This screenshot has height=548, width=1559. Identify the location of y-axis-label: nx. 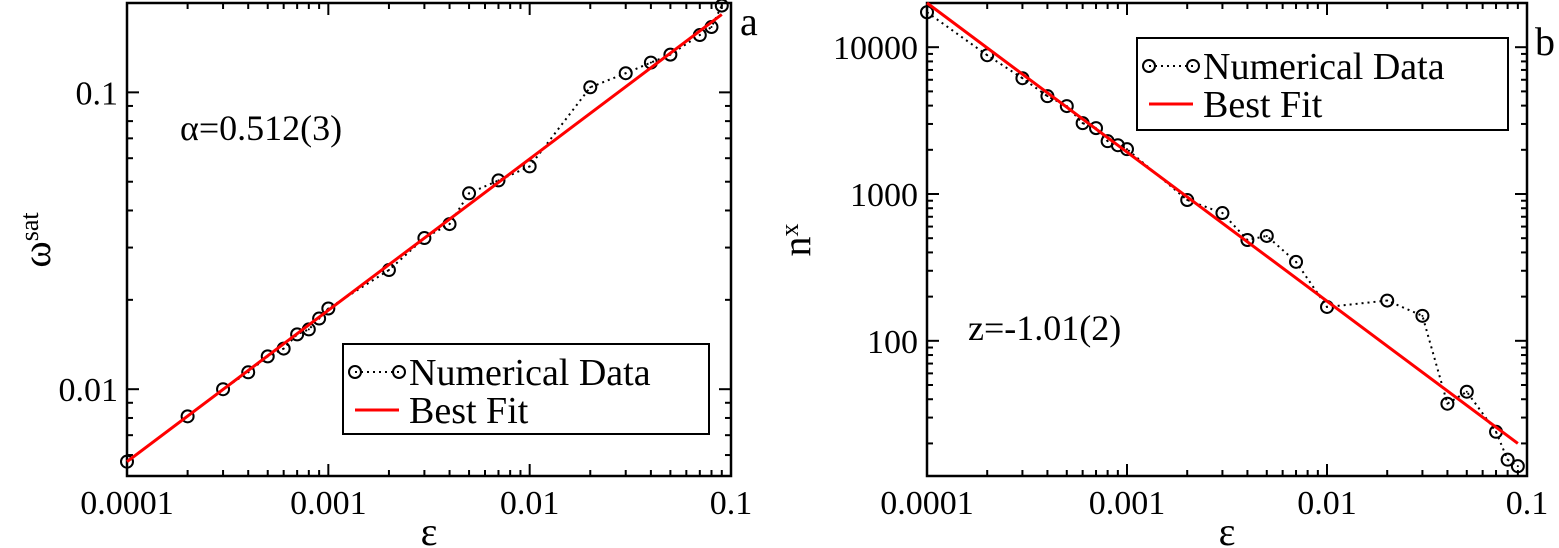
(796, 240).